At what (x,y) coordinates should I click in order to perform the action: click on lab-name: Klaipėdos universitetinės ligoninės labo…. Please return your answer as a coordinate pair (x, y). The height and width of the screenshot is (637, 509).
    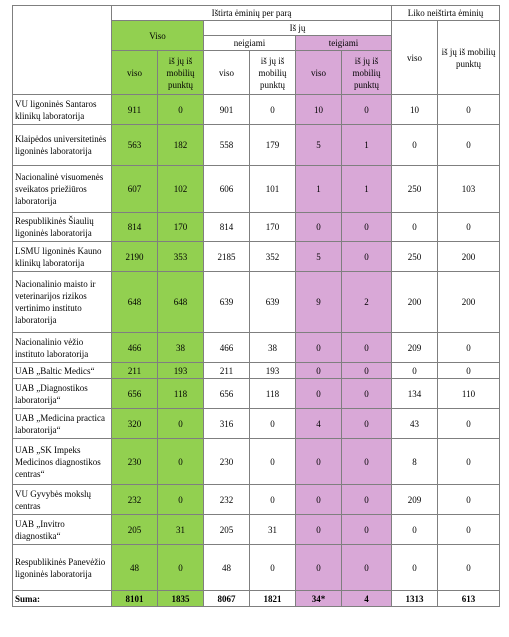
    Looking at the image, I should click on (62, 145).